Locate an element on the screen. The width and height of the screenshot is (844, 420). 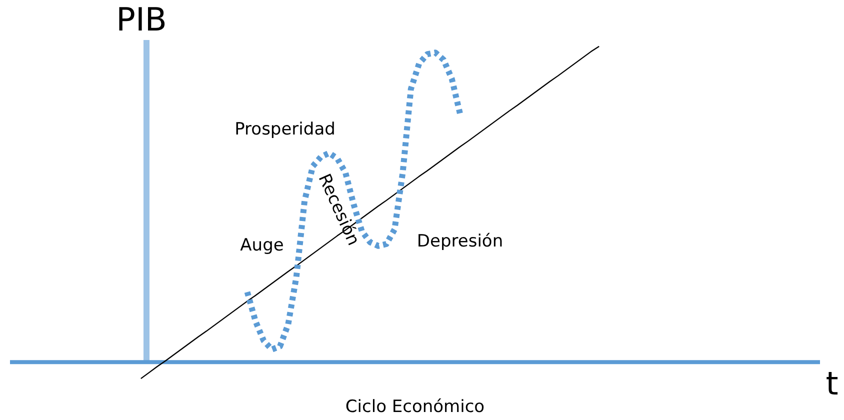
annotation: Prosperidad is located at coordinates (285, 129).